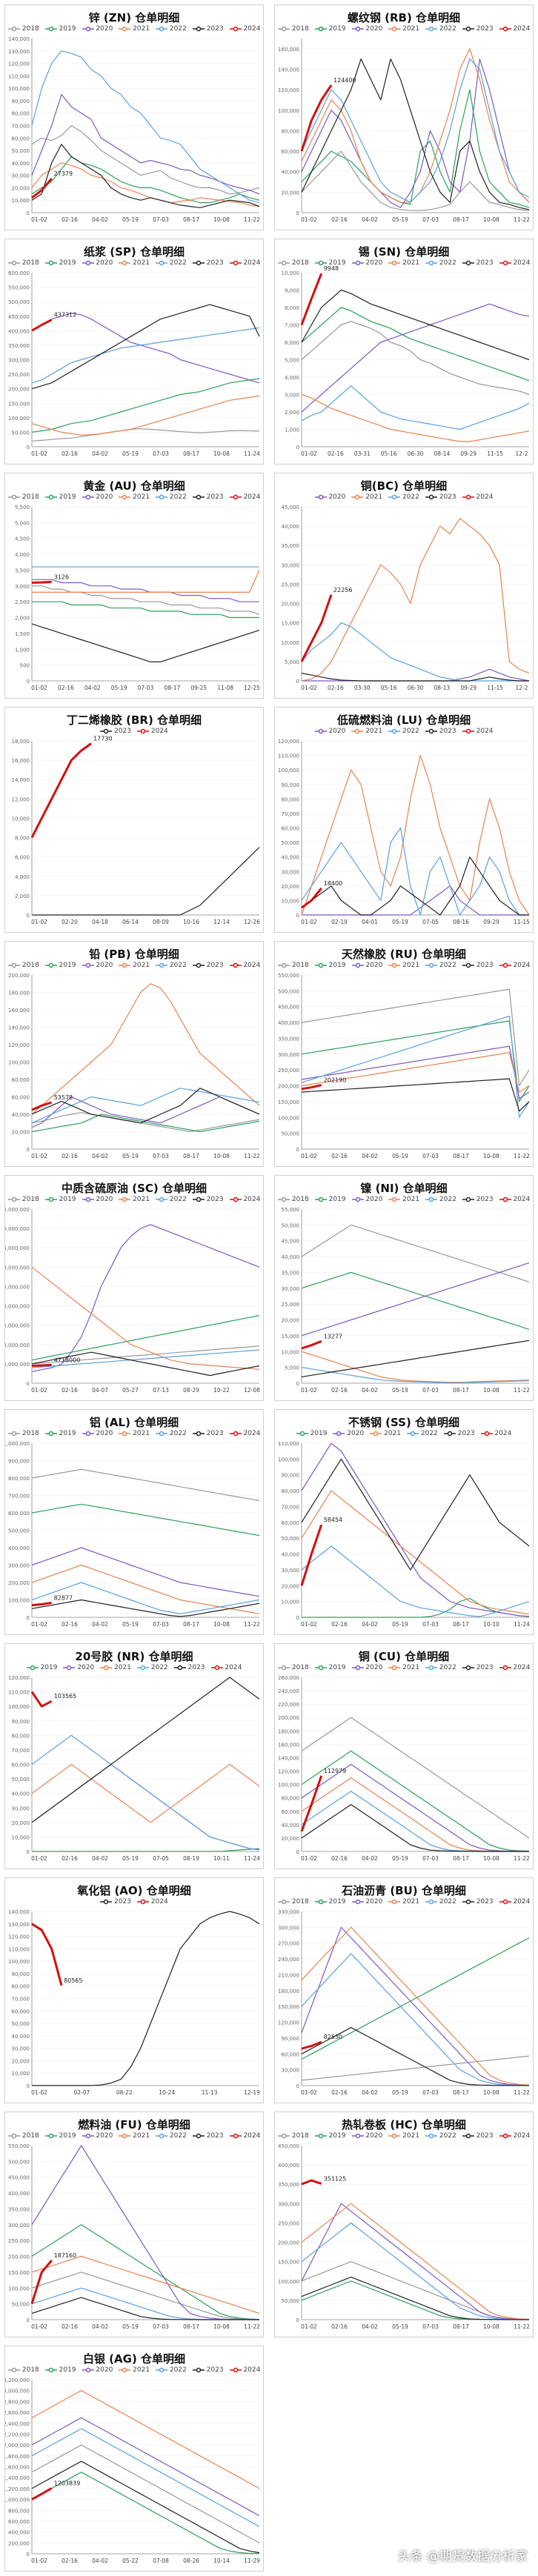  What do you see at coordinates (291, 1305) in the screenshot?
I see `y-tick-label: 25,000` at bounding box center [291, 1305].